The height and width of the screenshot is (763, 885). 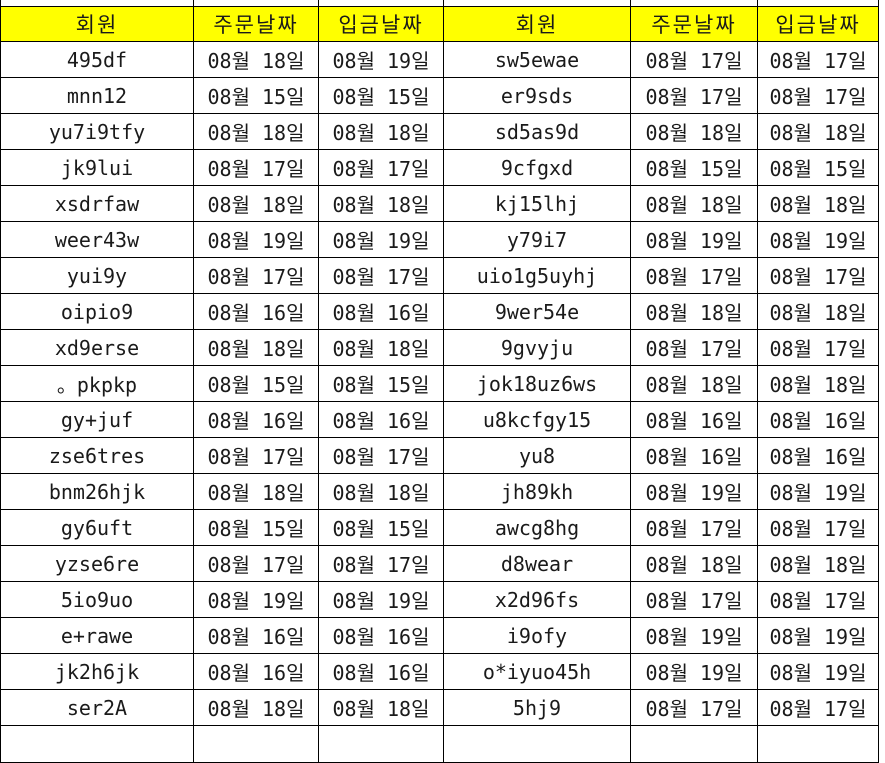 What do you see at coordinates (97, 599) in the screenshot?
I see `cell-member: 5io9uo` at bounding box center [97, 599].